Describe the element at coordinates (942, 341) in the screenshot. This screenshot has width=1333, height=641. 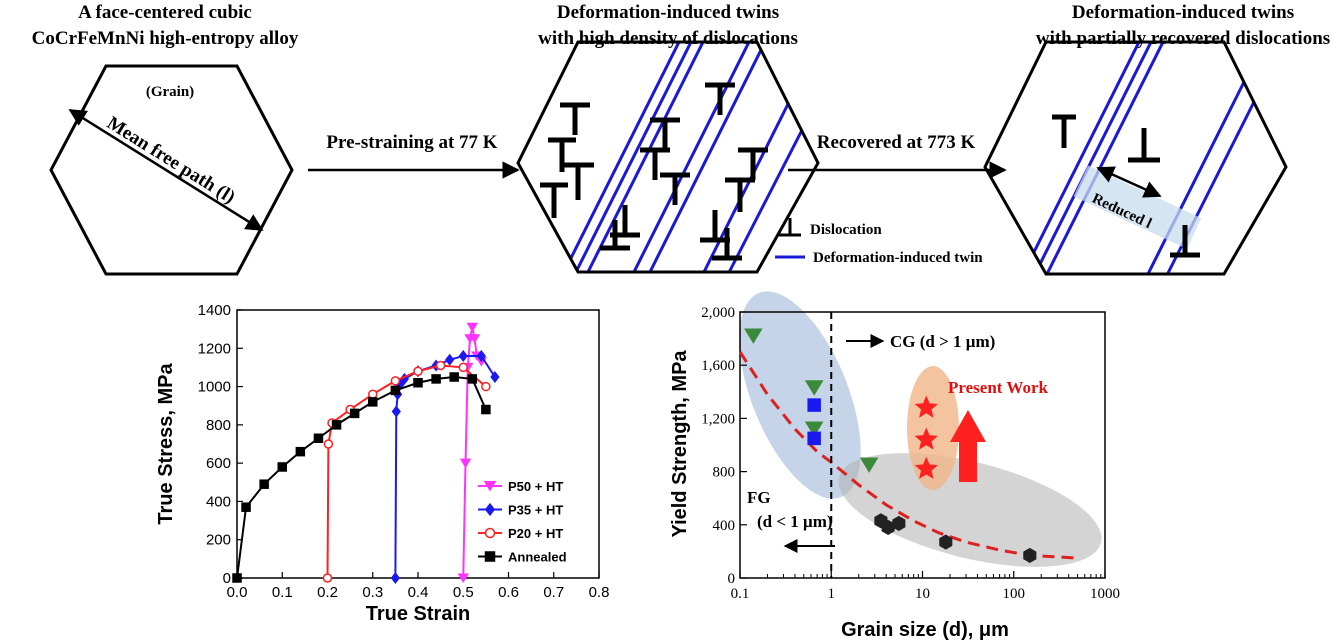
I see `cg-label: CG (d > 1 μm)` at that location.